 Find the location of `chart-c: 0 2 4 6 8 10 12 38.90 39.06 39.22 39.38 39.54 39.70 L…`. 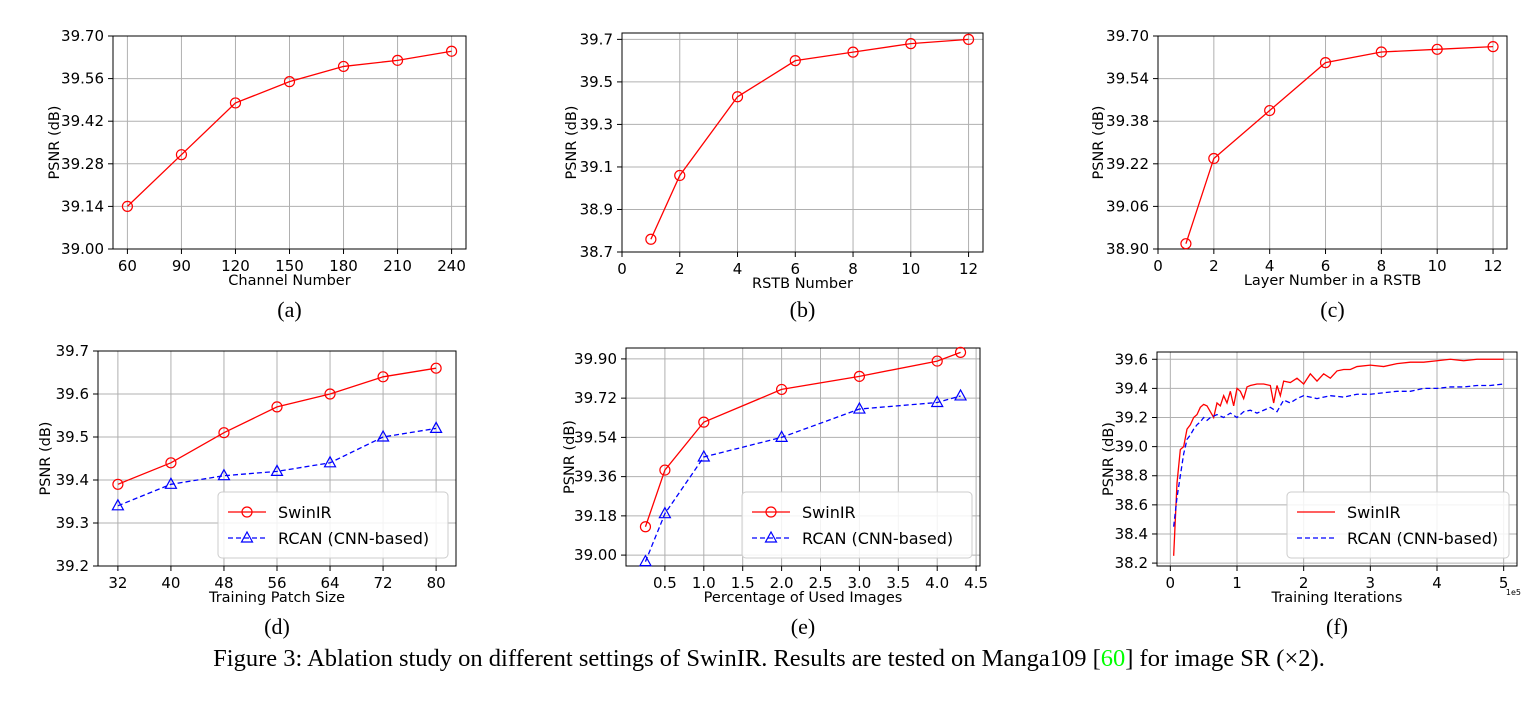

chart-c: 0 2 4 6 8 10 12 38.90 39.06 39.22 39.38 39.54 39.70 L… is located at coordinates (1299, 174).